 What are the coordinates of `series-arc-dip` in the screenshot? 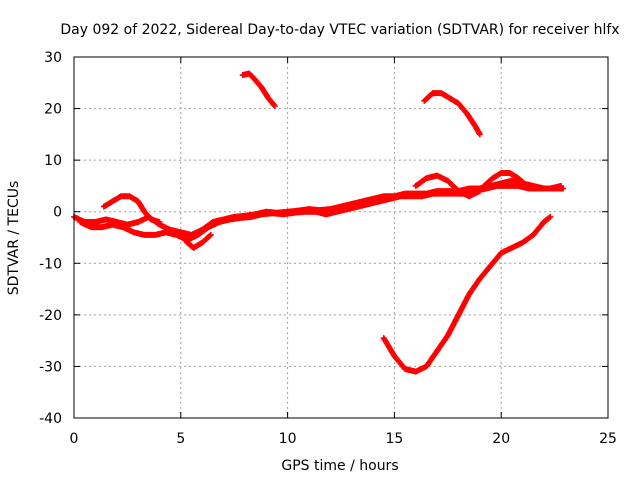 It's located at (195, 240).